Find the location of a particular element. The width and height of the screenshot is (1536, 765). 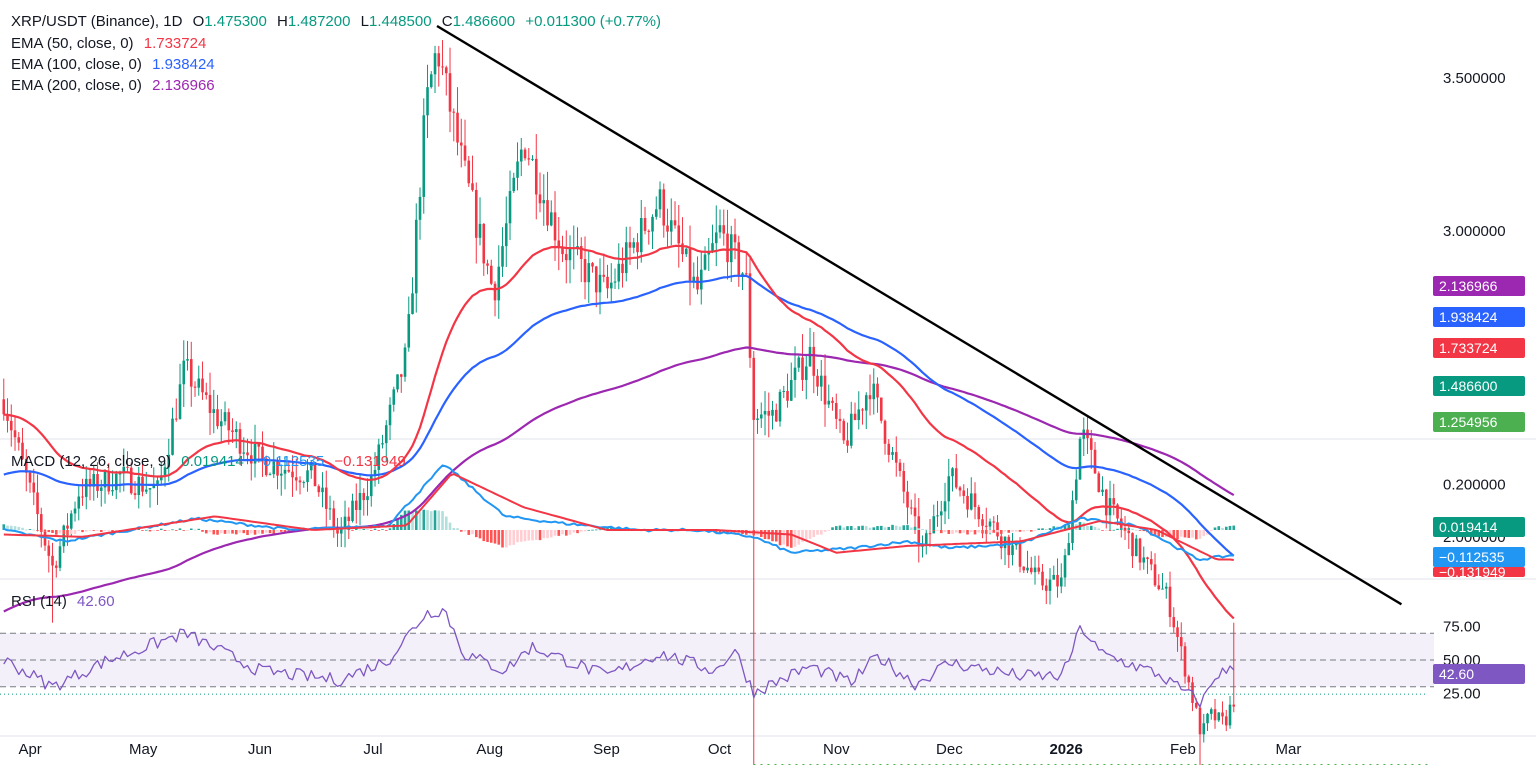

time-axis-tick: Jun is located at coordinates (260, 749).